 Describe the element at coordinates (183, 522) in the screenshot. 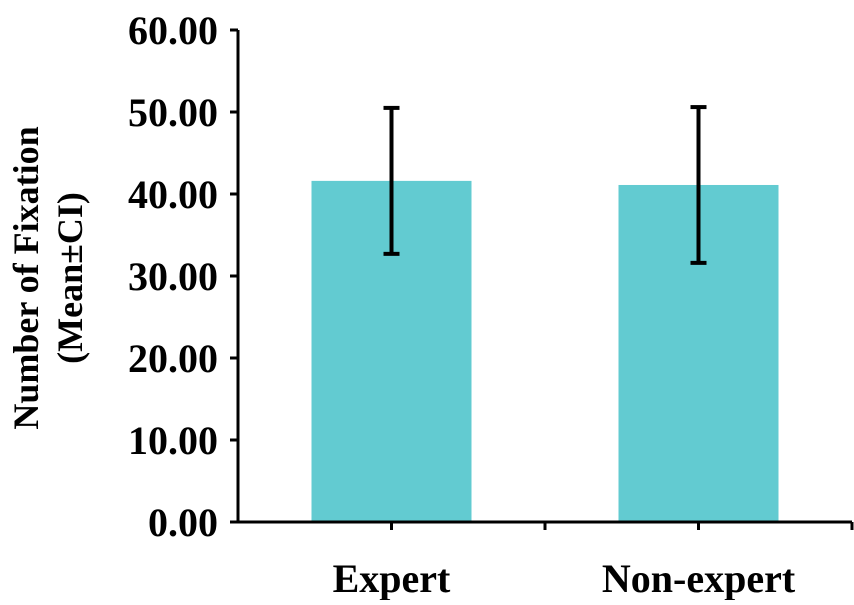

I see `y-tick-label: 0.00` at that location.